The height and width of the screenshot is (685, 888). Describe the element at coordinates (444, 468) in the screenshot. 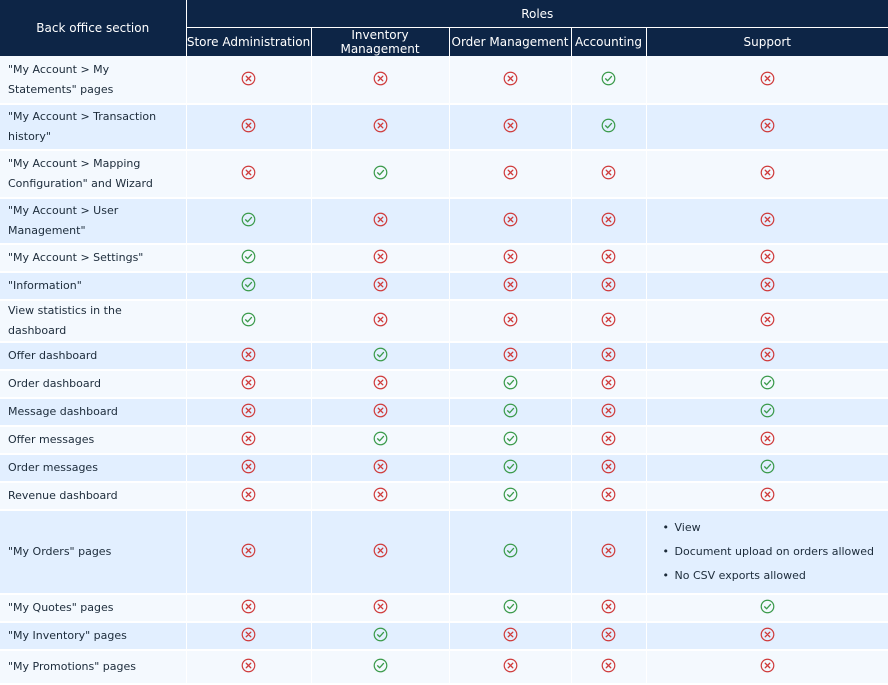

I see `table-row: Order messages` at that location.